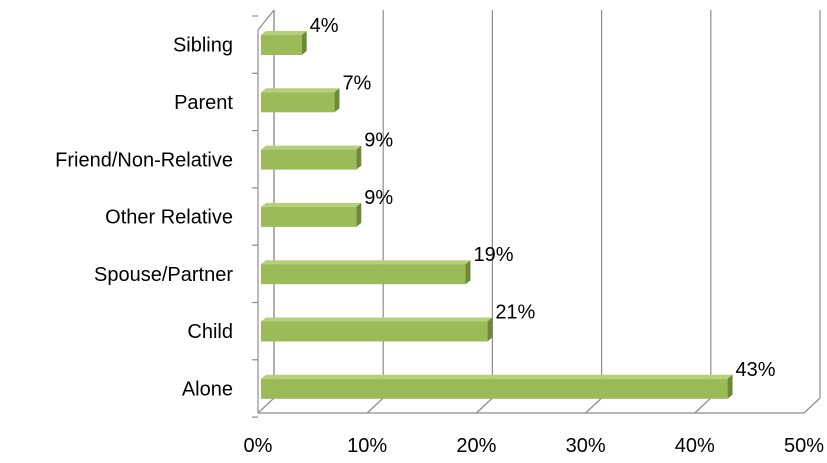  Describe the element at coordinates (493, 255) in the screenshot. I see `data-label: 19%` at that location.